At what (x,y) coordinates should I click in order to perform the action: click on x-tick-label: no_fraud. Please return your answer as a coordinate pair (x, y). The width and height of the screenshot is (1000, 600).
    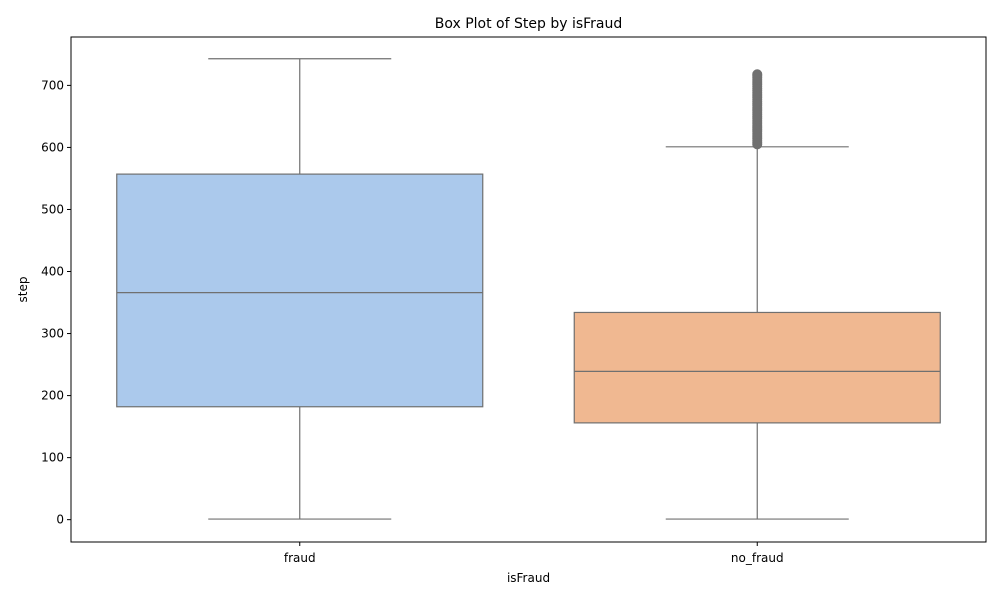
    Looking at the image, I should click on (757, 558).